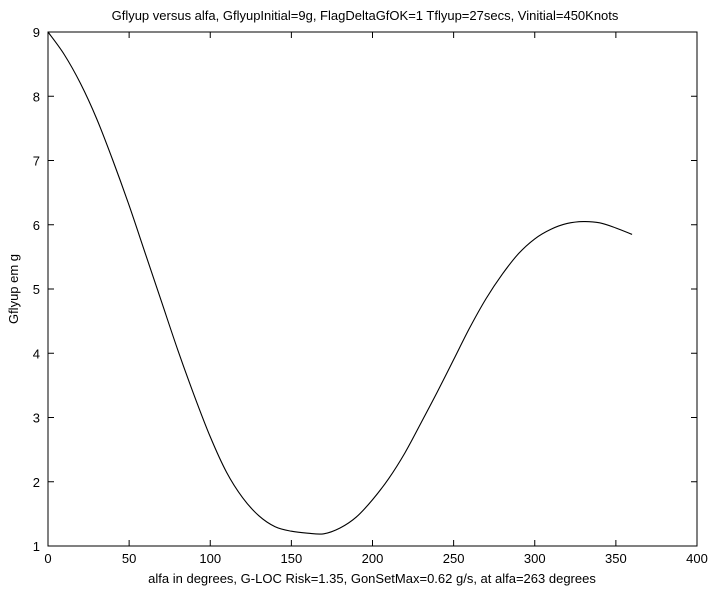  What do you see at coordinates (292, 558) in the screenshot?
I see `x-tick-label: 150` at bounding box center [292, 558].